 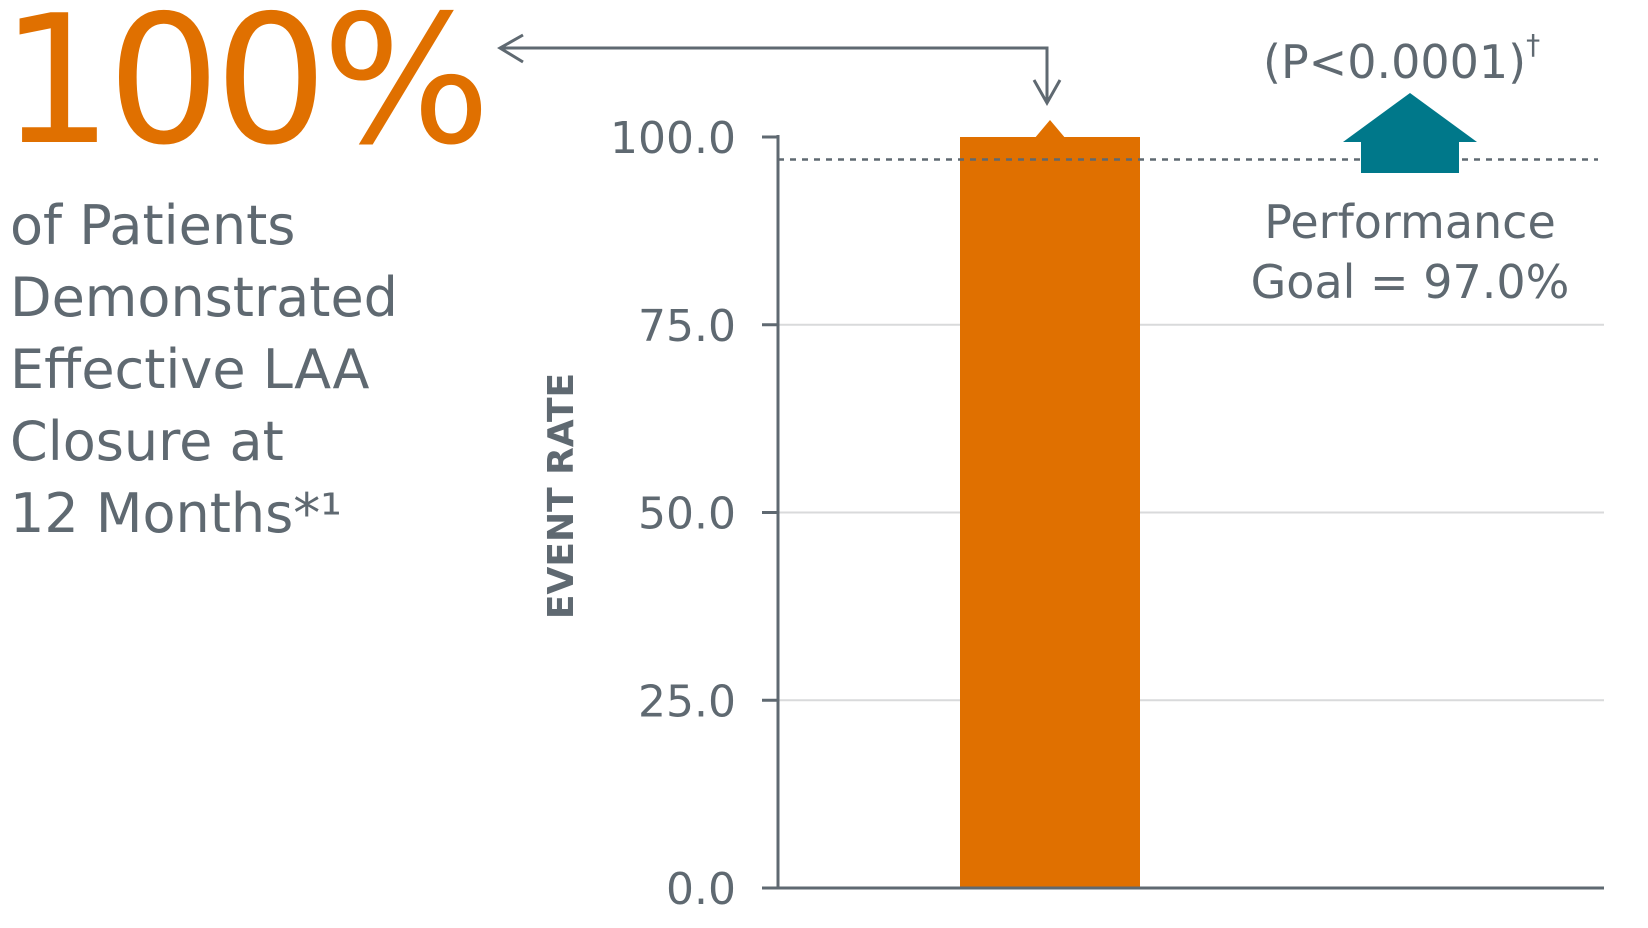 What do you see at coordinates (1047, 93) in the screenshot?
I see `down-arrow-icon` at bounding box center [1047, 93].